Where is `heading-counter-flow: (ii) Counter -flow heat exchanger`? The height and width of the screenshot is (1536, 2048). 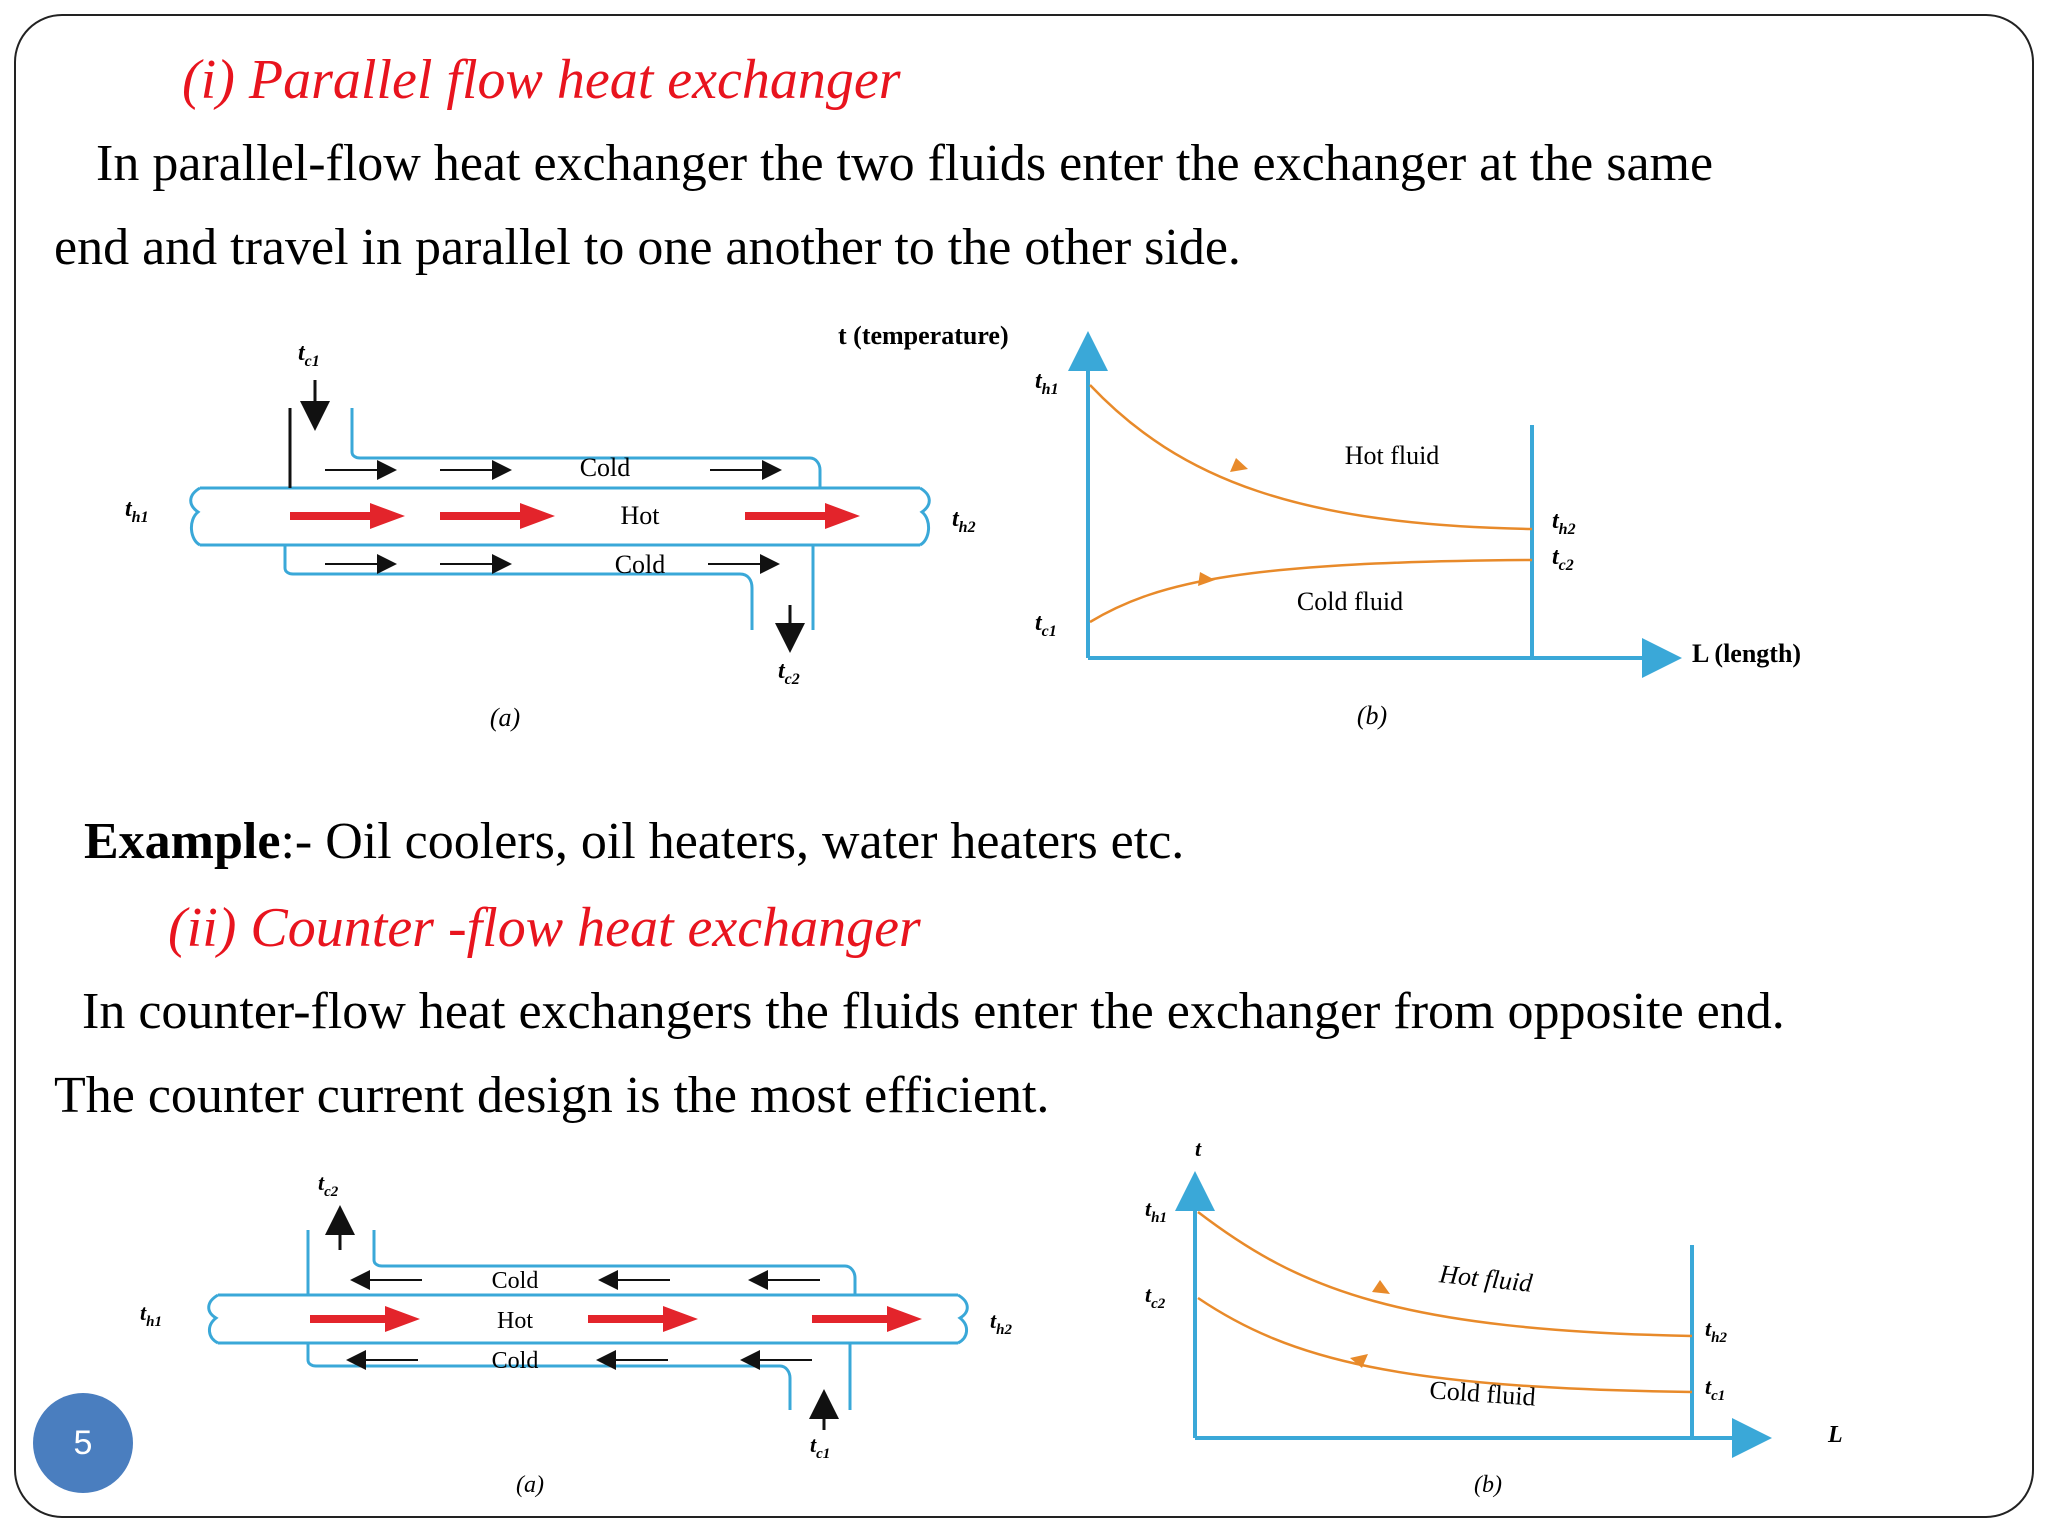
heading-counter-flow: (ii) Counter -flow heat exchanger is located at coordinates (544, 928).